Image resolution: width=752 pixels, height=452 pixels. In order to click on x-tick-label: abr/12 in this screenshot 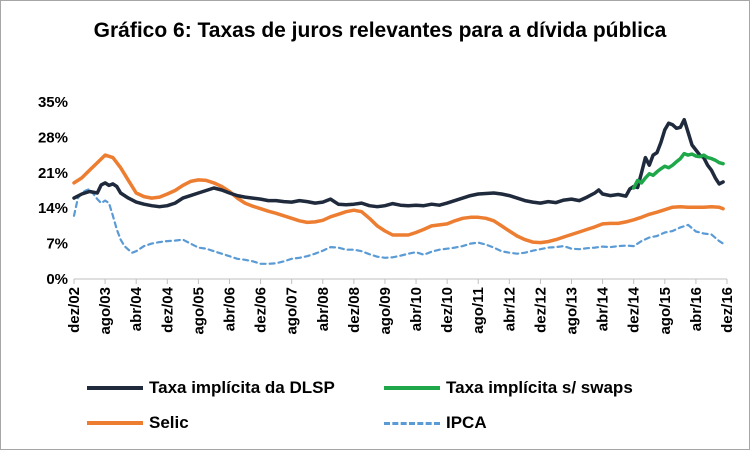, I will do `click(509, 309)`.